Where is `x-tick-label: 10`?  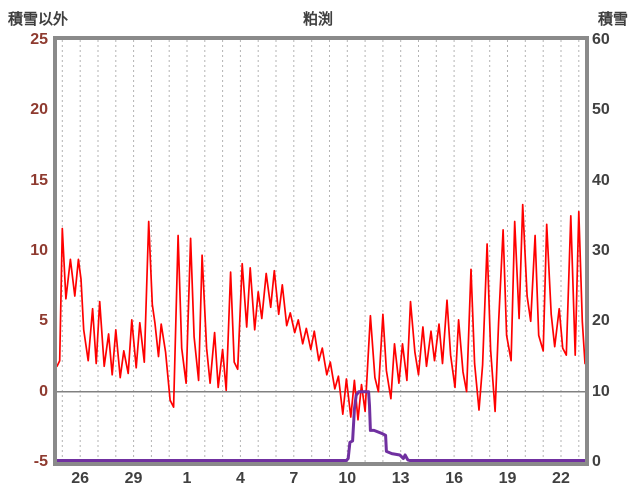 x-tick-label: 10 is located at coordinates (347, 478).